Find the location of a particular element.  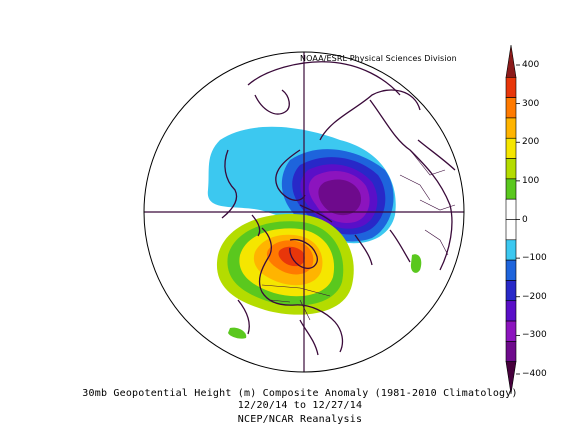

country-borders is located at coordinates (358, 235).